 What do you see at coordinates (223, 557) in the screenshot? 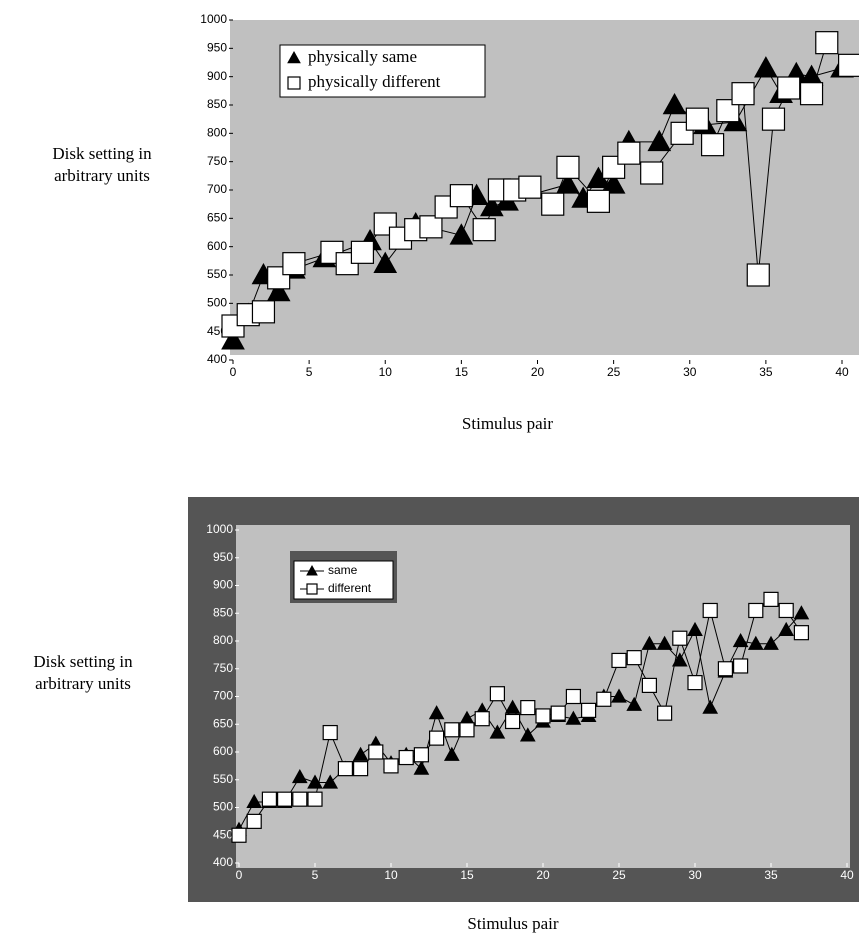
I see `y-tick-label: 950` at bounding box center [223, 557].